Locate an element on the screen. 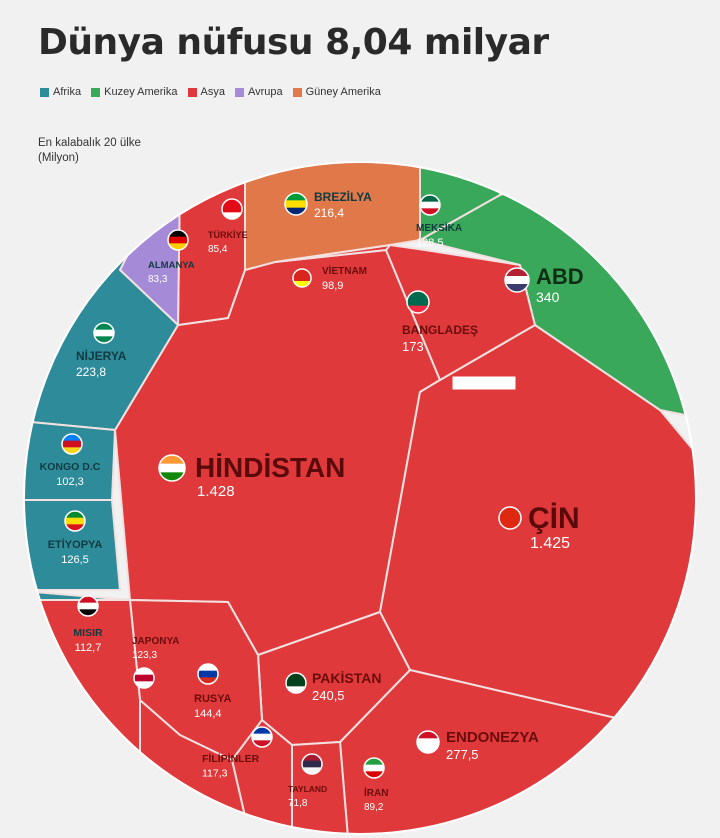  label-name-cin: ÇİN is located at coordinates (554, 518).